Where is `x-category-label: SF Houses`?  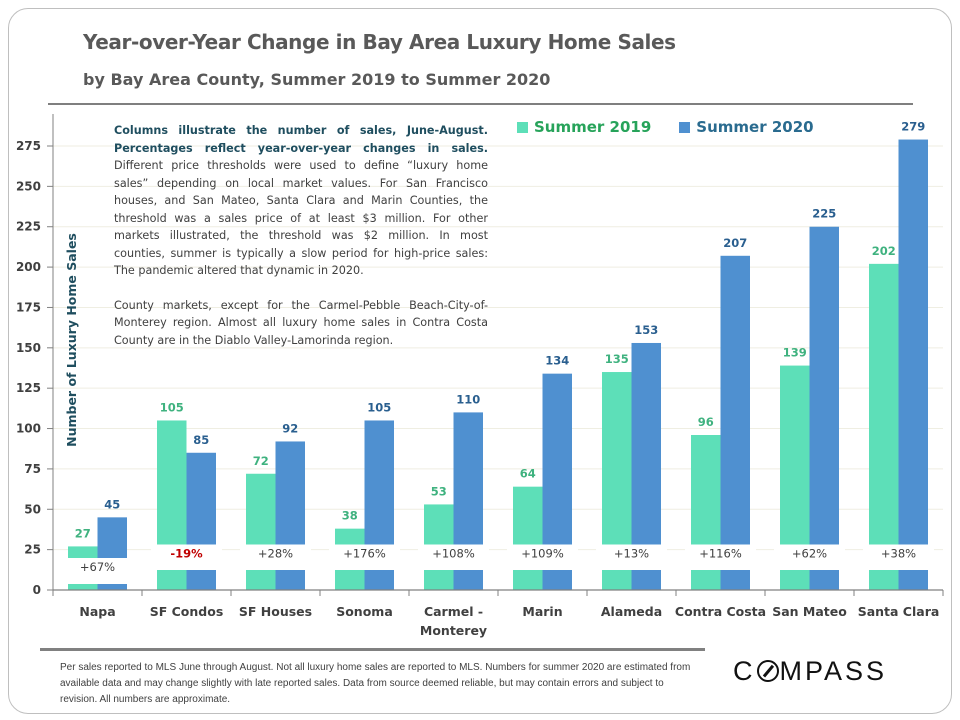 x-category-label: SF Houses is located at coordinates (275, 611).